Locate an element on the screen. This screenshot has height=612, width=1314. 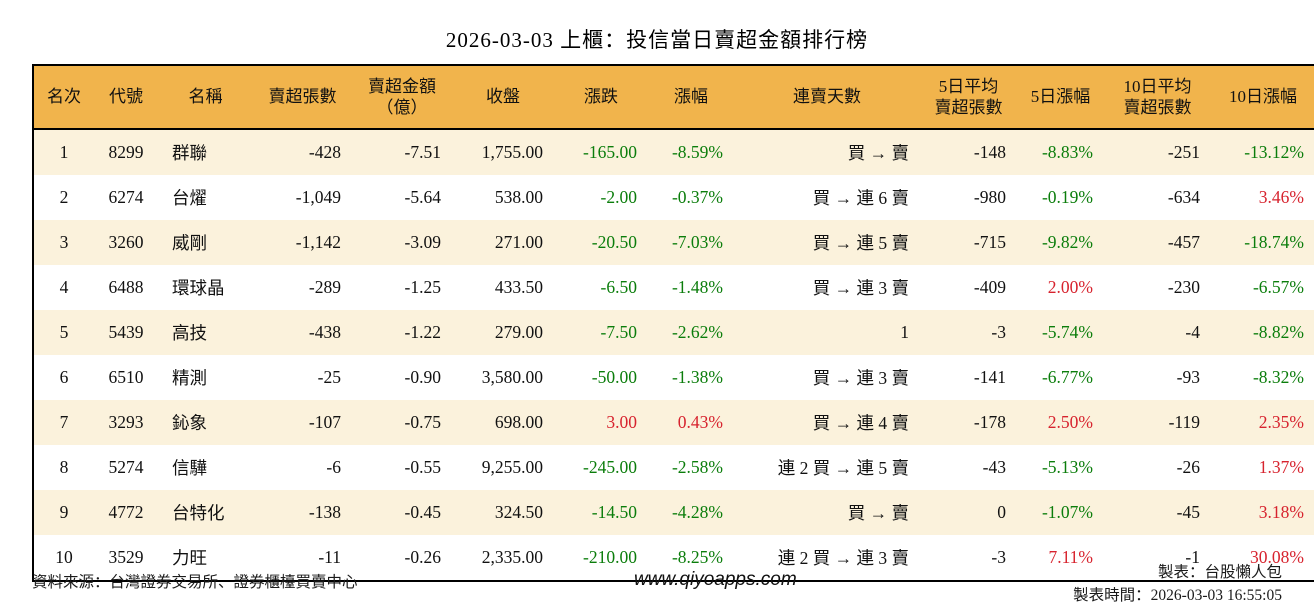
cell-sell_streak: 買 → 連 4 賣 is located at coordinates (860, 423).